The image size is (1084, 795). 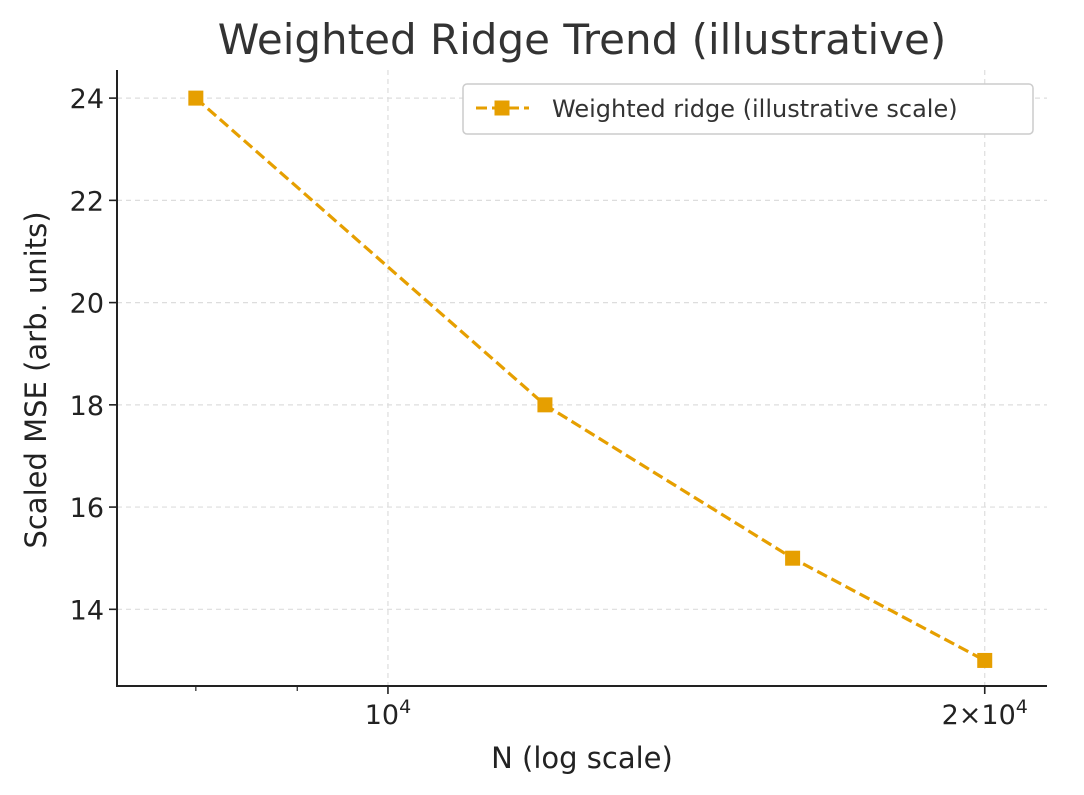 What do you see at coordinates (388, 713) in the screenshot?
I see `x-tick-label: 104` at bounding box center [388, 713].